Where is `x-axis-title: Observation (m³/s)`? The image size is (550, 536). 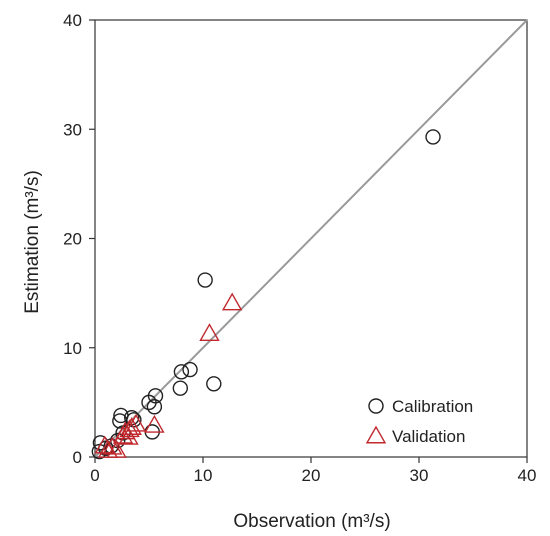 x-axis-title: Observation (m³/s) is located at coordinates (311, 521).